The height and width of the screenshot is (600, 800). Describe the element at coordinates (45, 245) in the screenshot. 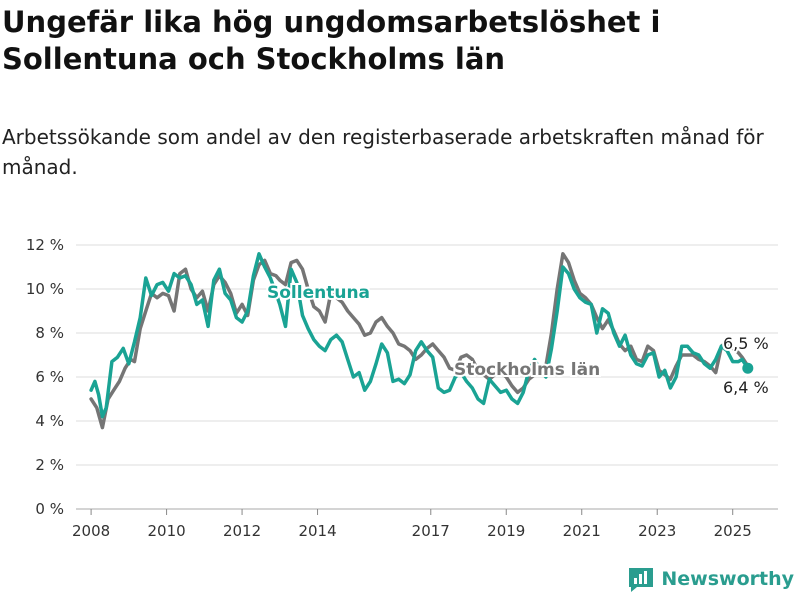

I see `y-tick-label: 12 %` at that location.